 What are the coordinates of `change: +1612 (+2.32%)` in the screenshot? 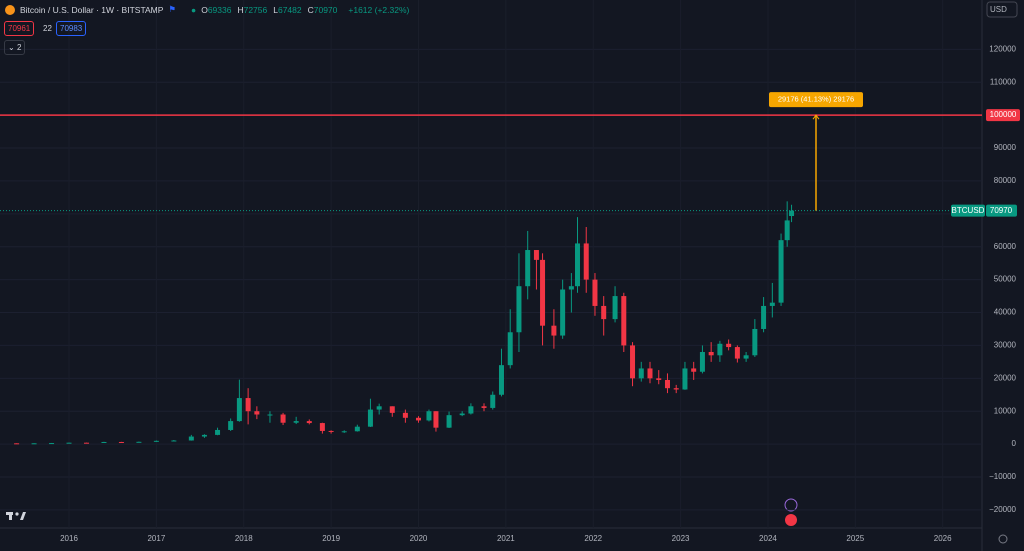 It's located at (379, 9).